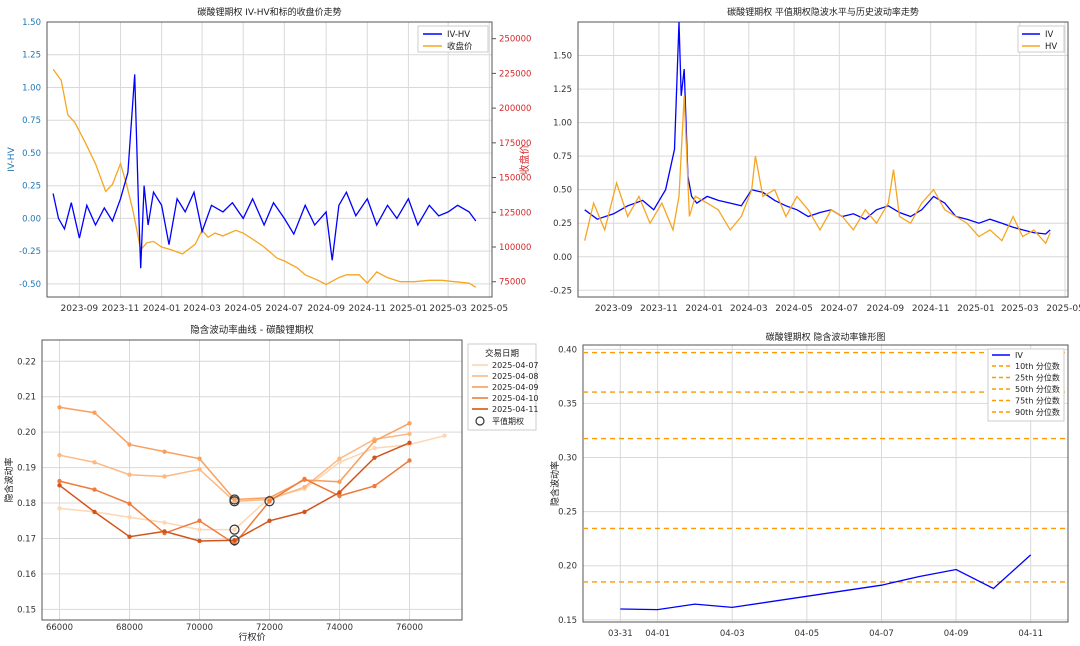 The width and height of the screenshot is (1080, 646). What do you see at coordinates (199, 628) in the screenshot?
I see `x-tick-label: 70000` at bounding box center [199, 628].